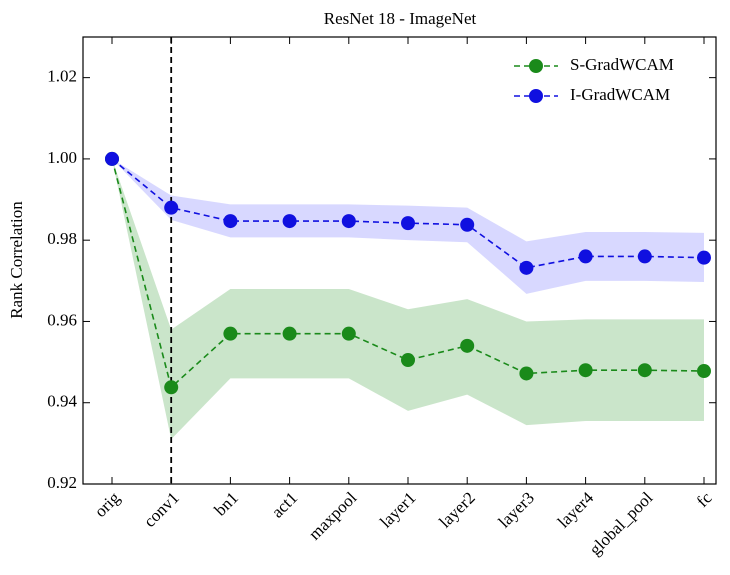 The height and width of the screenshot is (575, 730). Describe the element at coordinates (16, 260) in the screenshot. I see `y-axis-label: Rank Correlation` at that location.